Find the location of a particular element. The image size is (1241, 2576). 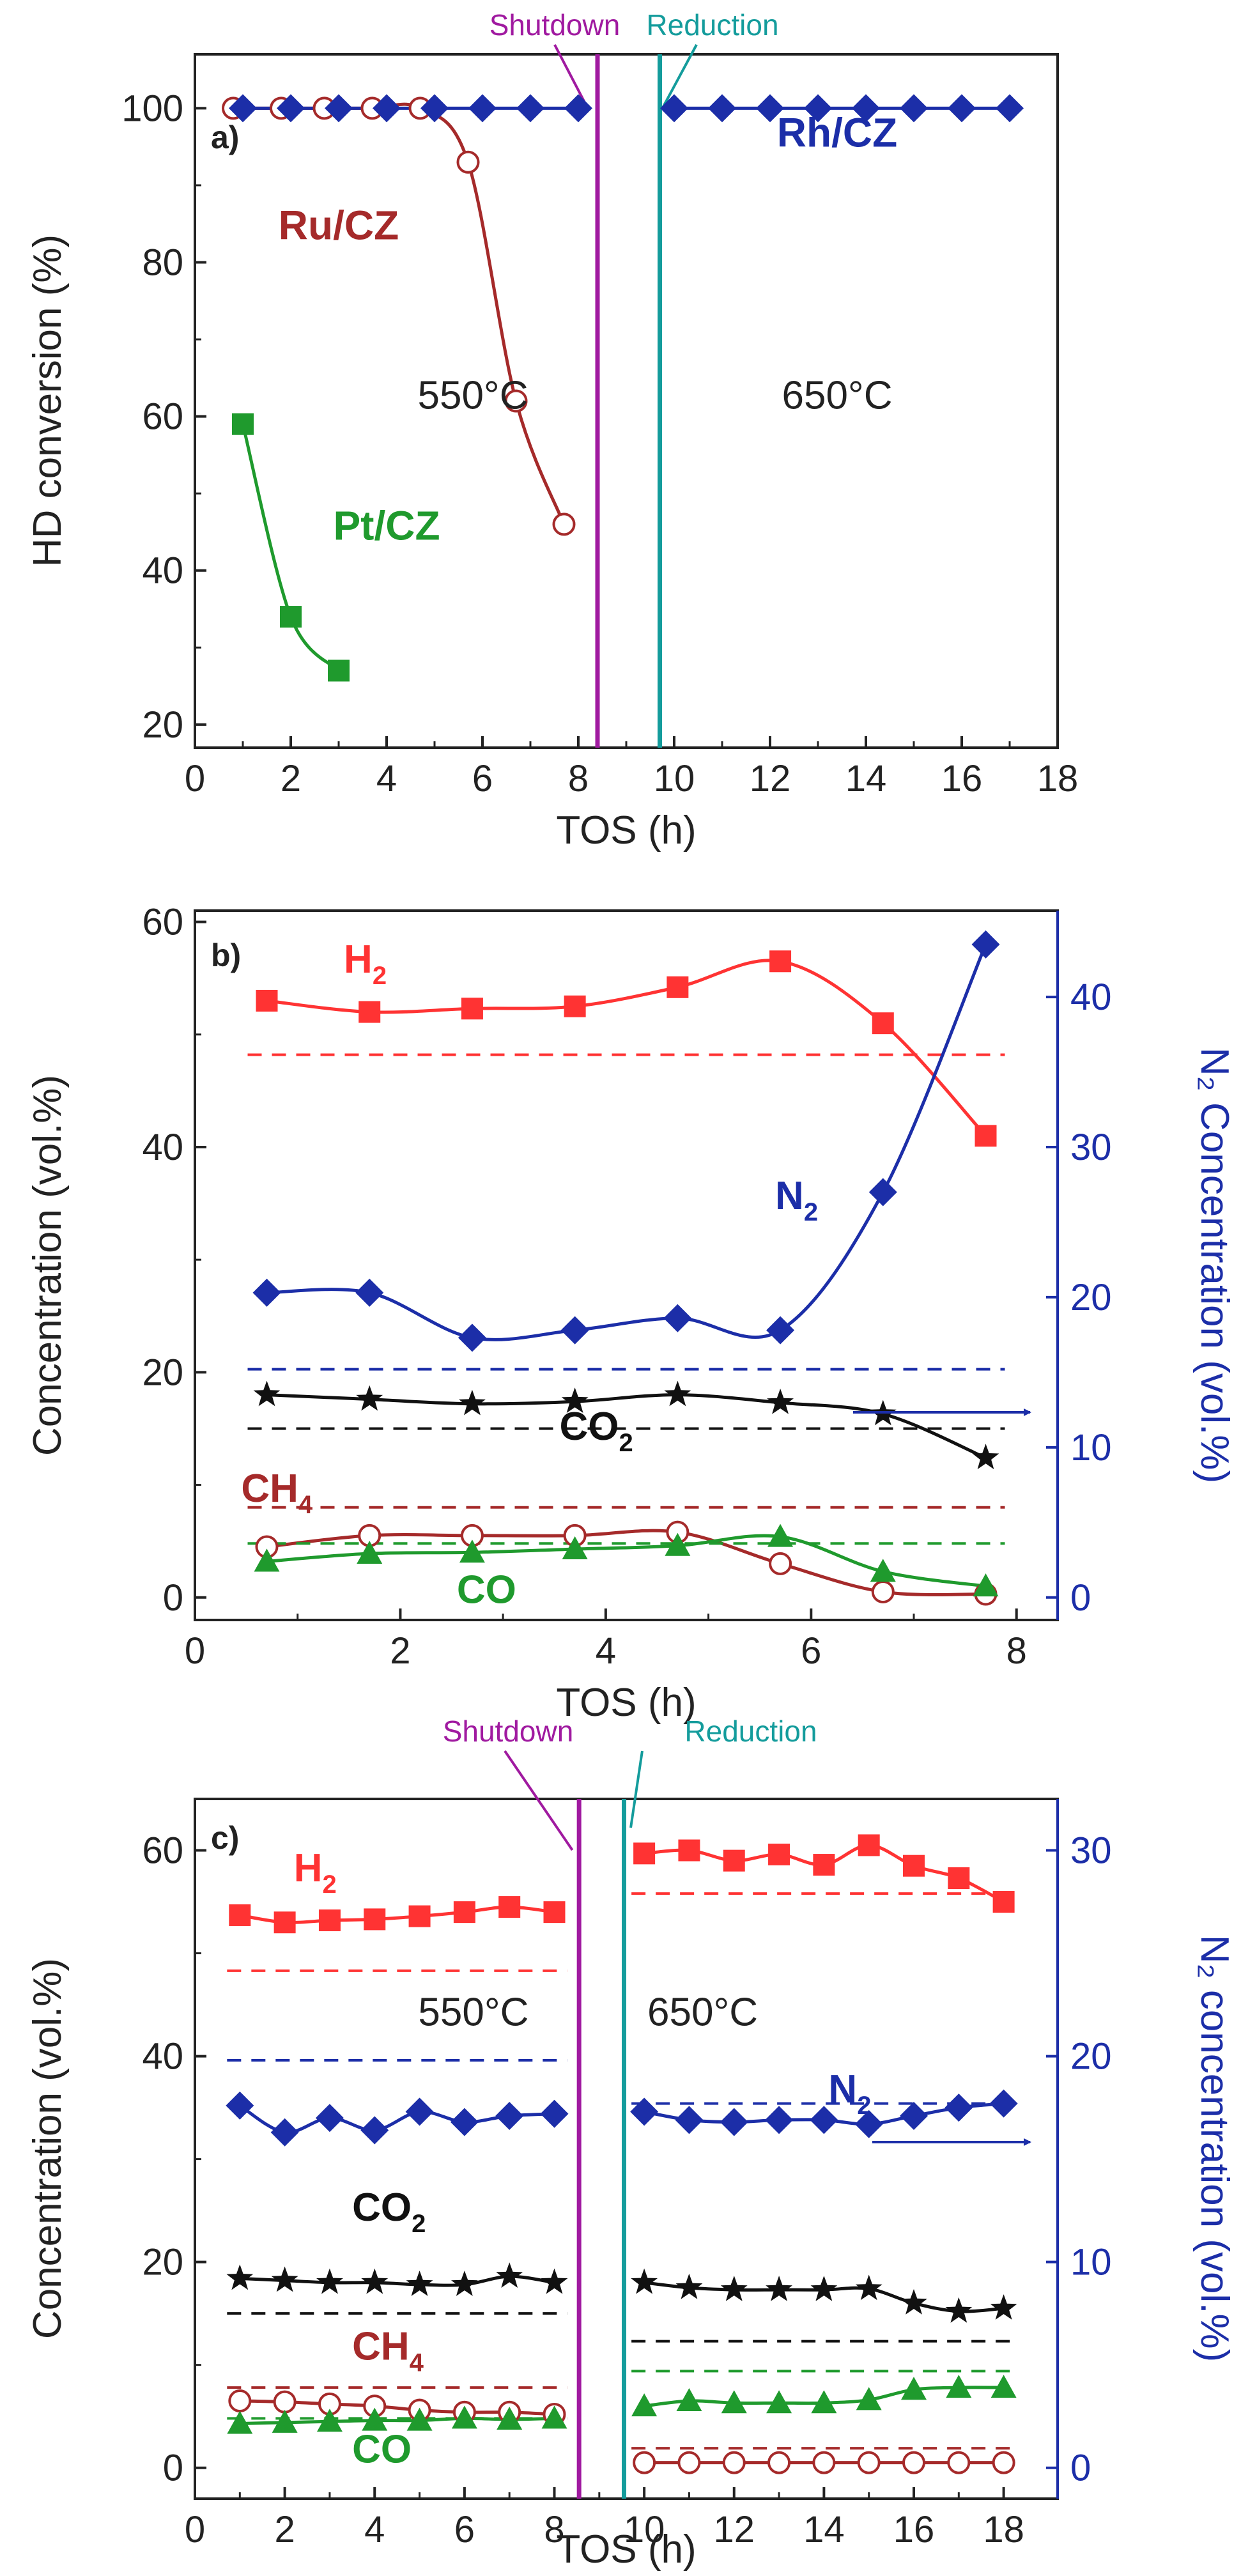

label-ru-cz: Ru/CZ is located at coordinates (339, 225).